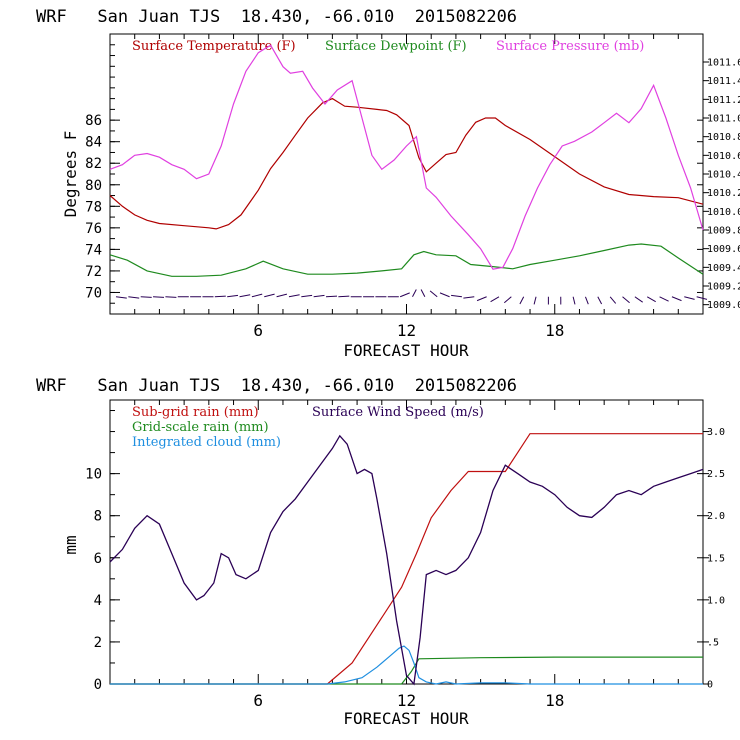  Describe the element at coordinates (406, 700) in the screenshot. I see `p2-x-tick-label: 12` at that location.